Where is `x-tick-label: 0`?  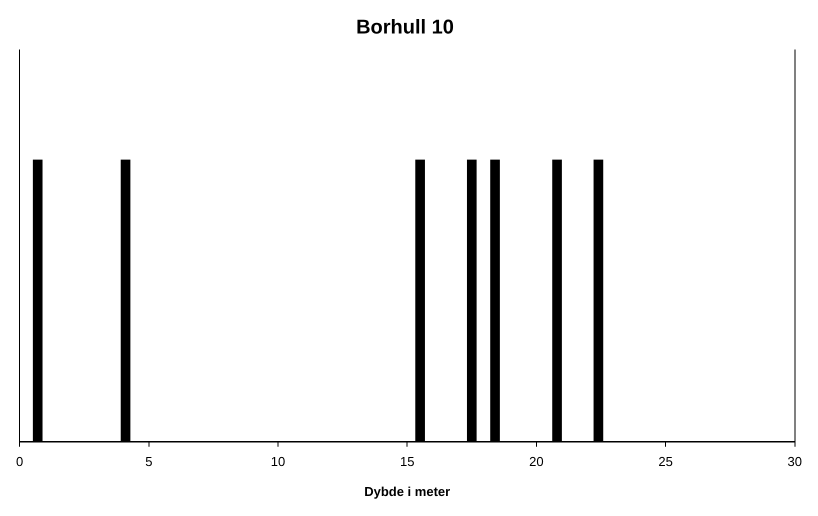 x-tick-label: 0 is located at coordinates (20, 462).